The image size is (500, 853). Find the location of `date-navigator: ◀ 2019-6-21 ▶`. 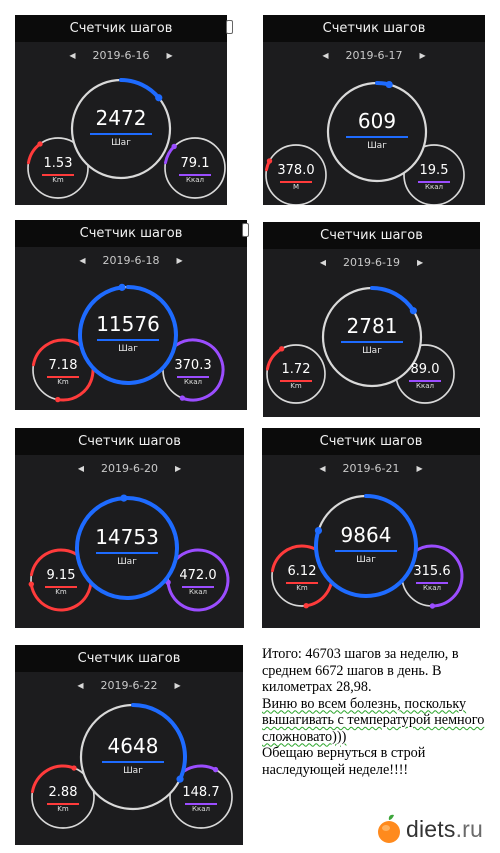

date-navigator: ◀ 2019-6-21 ▶ is located at coordinates (371, 468).